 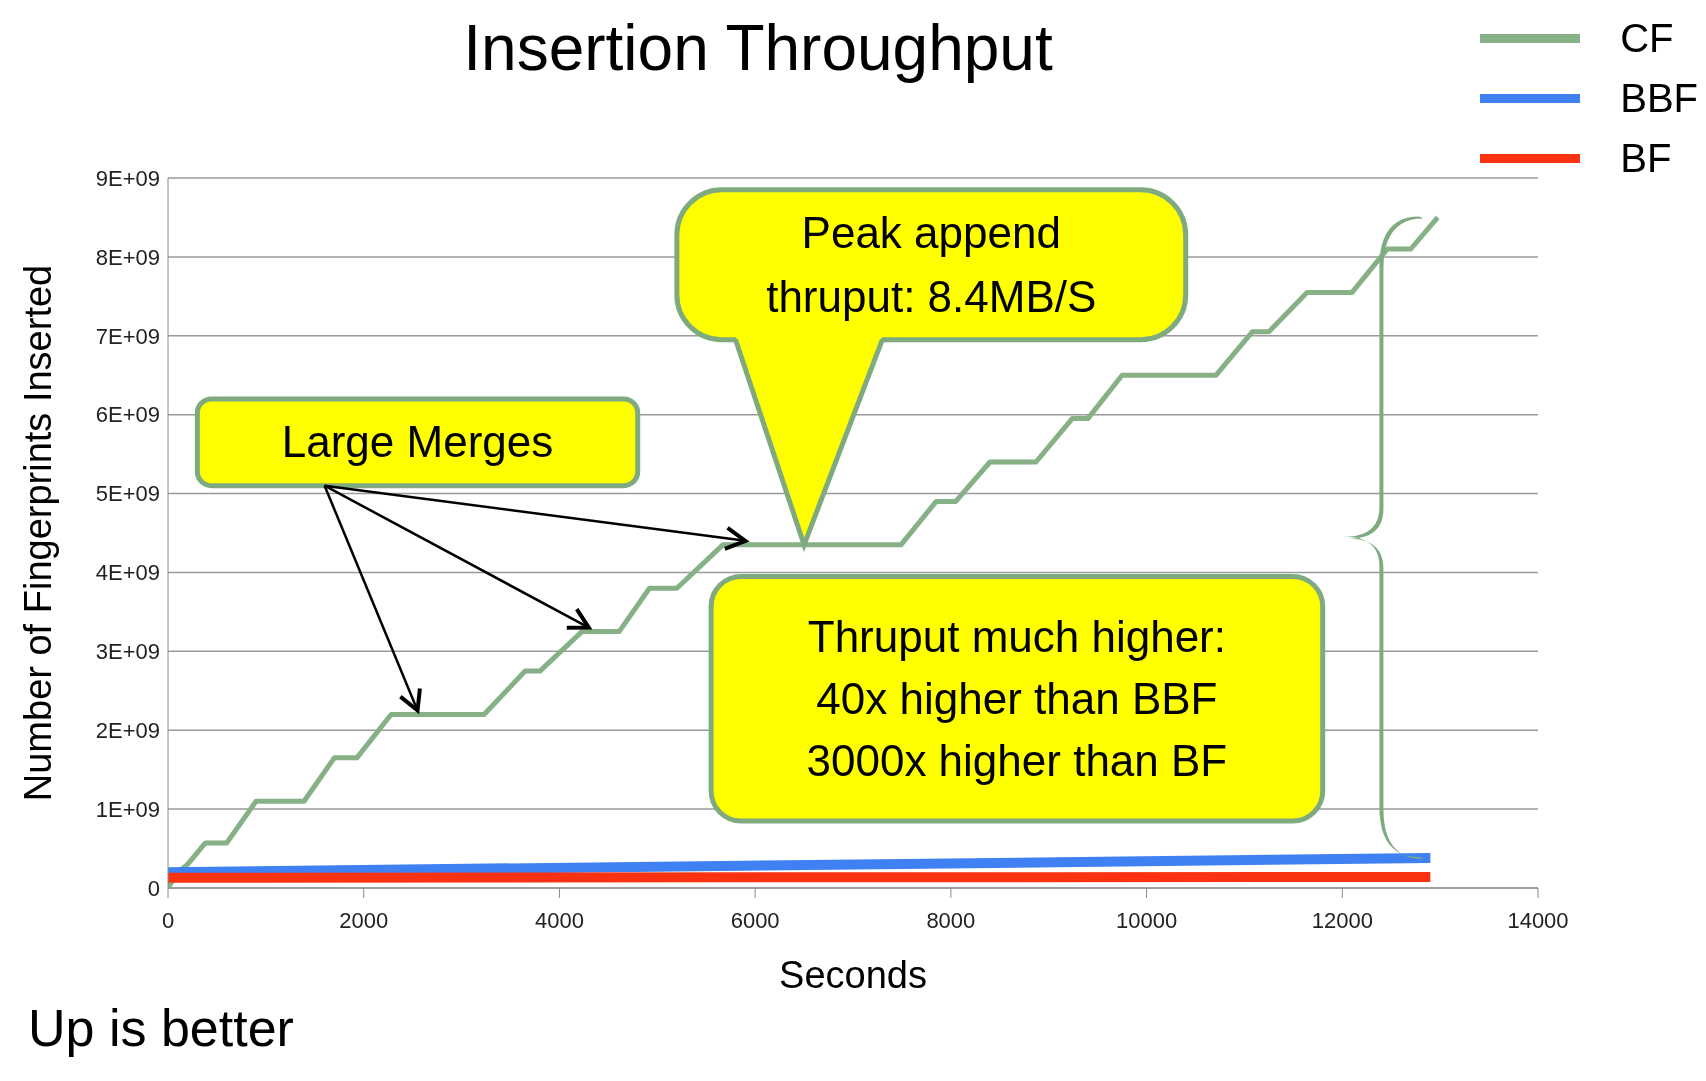 What do you see at coordinates (1659, 98) in the screenshot?
I see `legend-label: BBF` at bounding box center [1659, 98].